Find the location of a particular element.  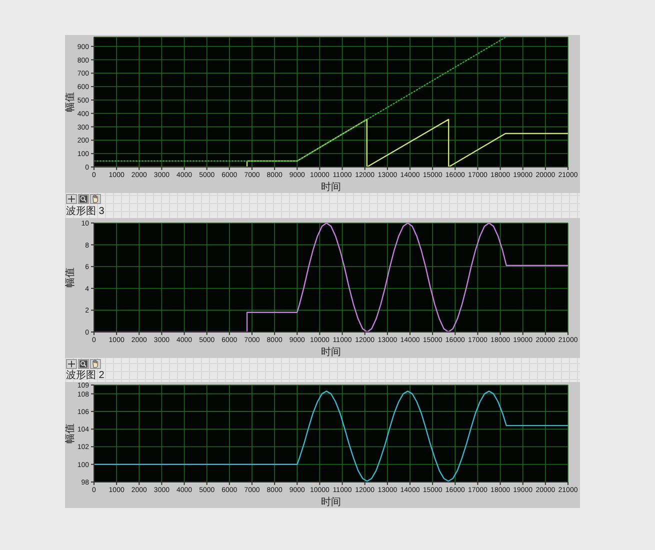

chart-title: 波形图 2 is located at coordinates (85, 375).